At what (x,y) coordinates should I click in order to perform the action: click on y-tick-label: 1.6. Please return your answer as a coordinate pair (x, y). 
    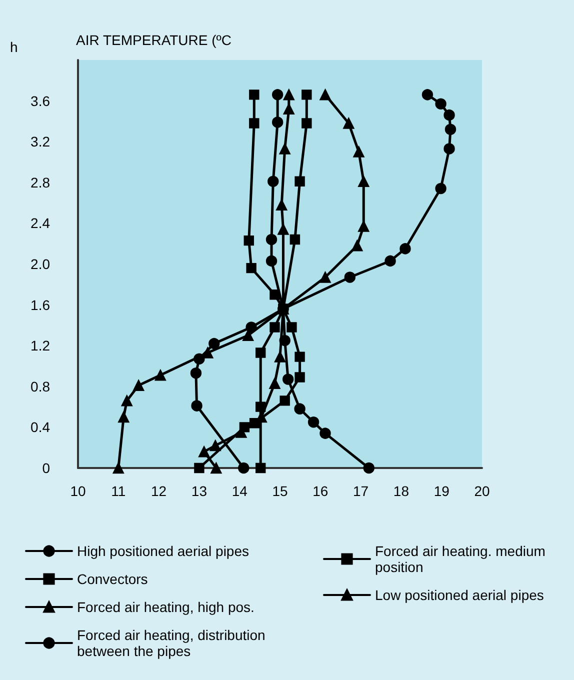
    Looking at the image, I should click on (40, 304).